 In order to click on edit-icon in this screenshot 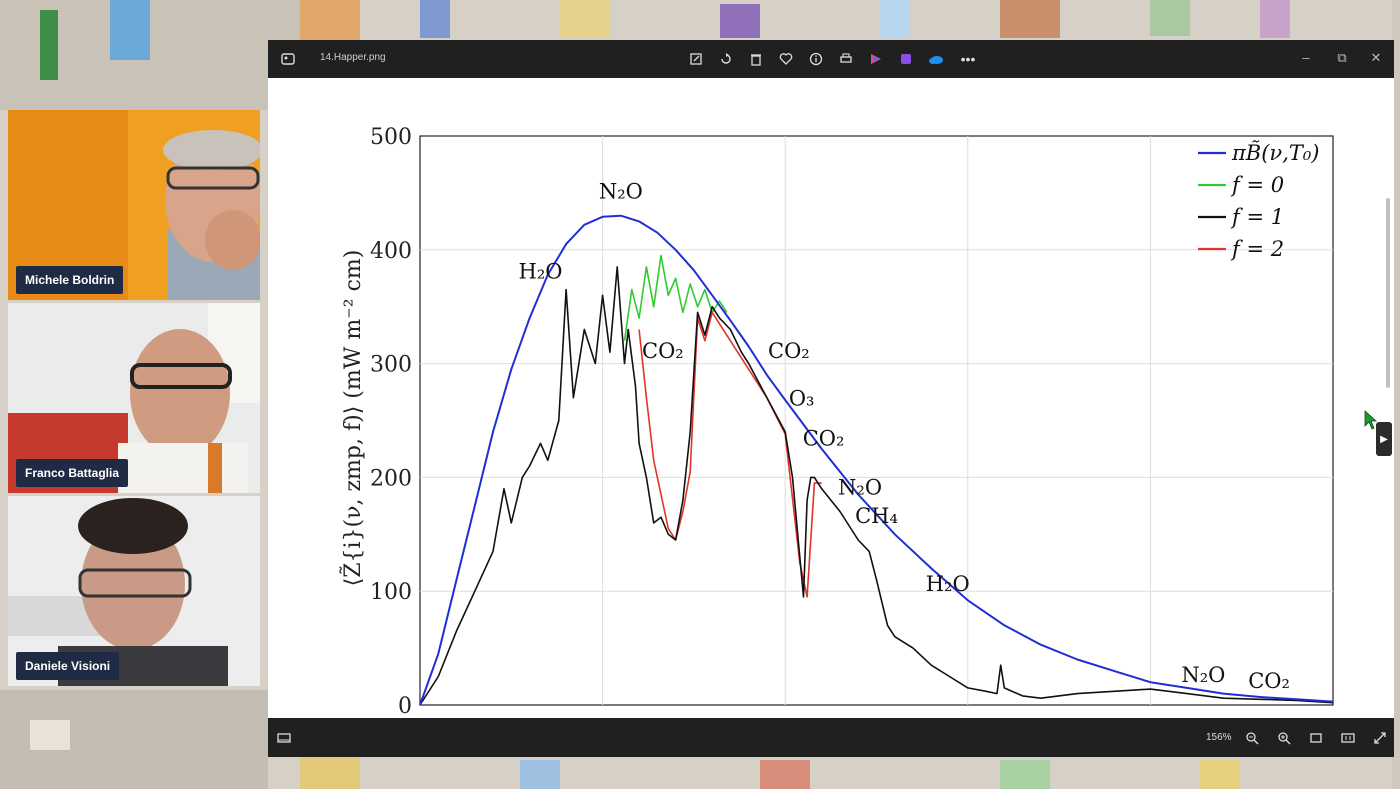, I will do `click(696, 59)`.